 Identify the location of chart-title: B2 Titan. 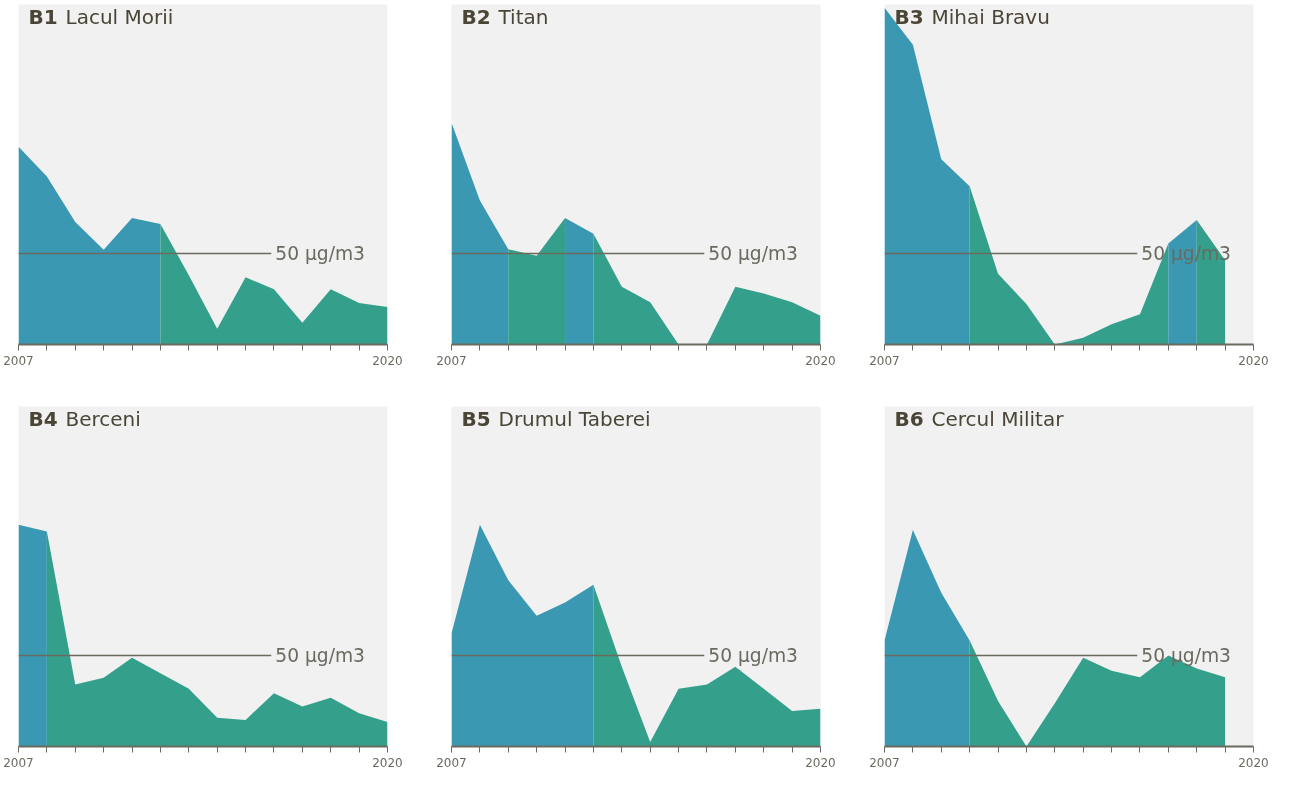
(505, 16).